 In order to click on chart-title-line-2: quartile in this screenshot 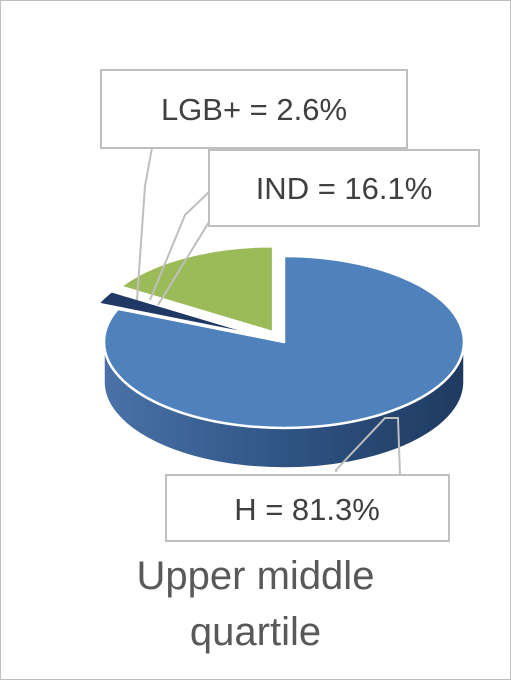, I will do `click(255, 632)`.